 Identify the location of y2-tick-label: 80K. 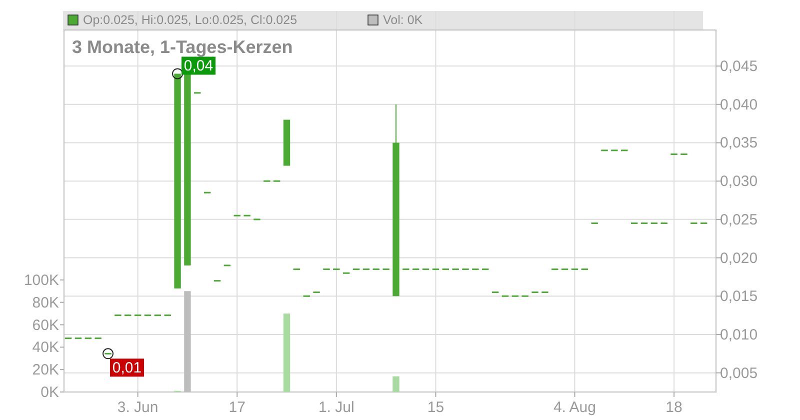
(45, 303).